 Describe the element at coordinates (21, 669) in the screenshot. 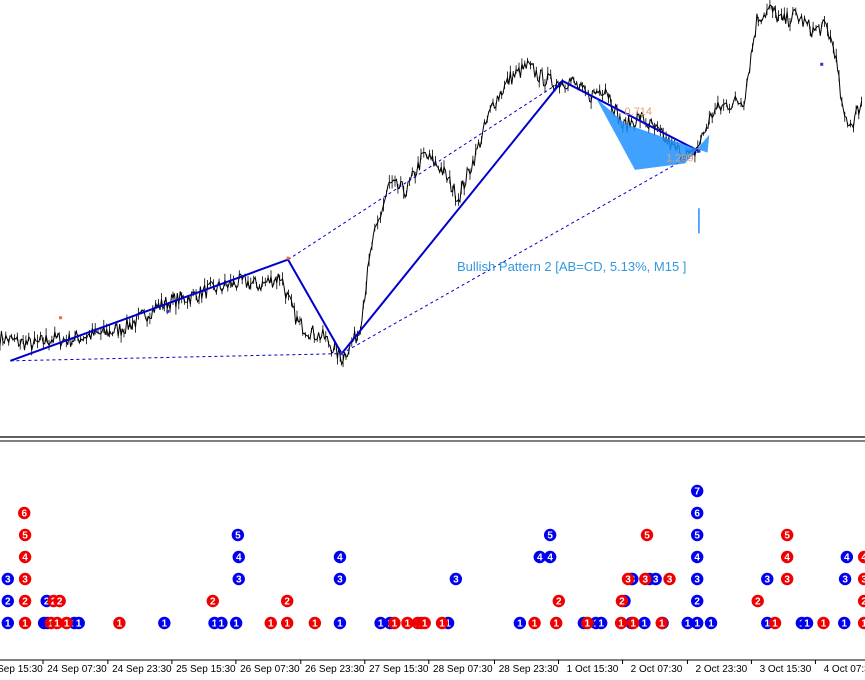

I see `time-tick-label: 24 Sep 15:30` at that location.